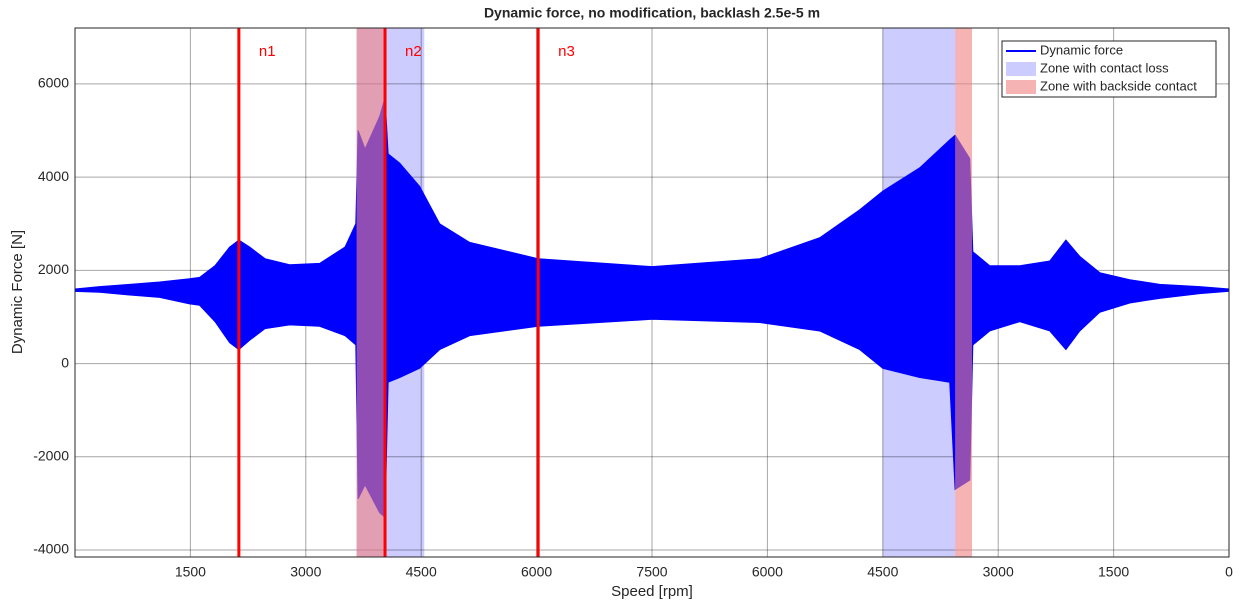 This screenshot has height=605, width=1240. I want to click on x-tick-label: 7500, so click(651, 572).